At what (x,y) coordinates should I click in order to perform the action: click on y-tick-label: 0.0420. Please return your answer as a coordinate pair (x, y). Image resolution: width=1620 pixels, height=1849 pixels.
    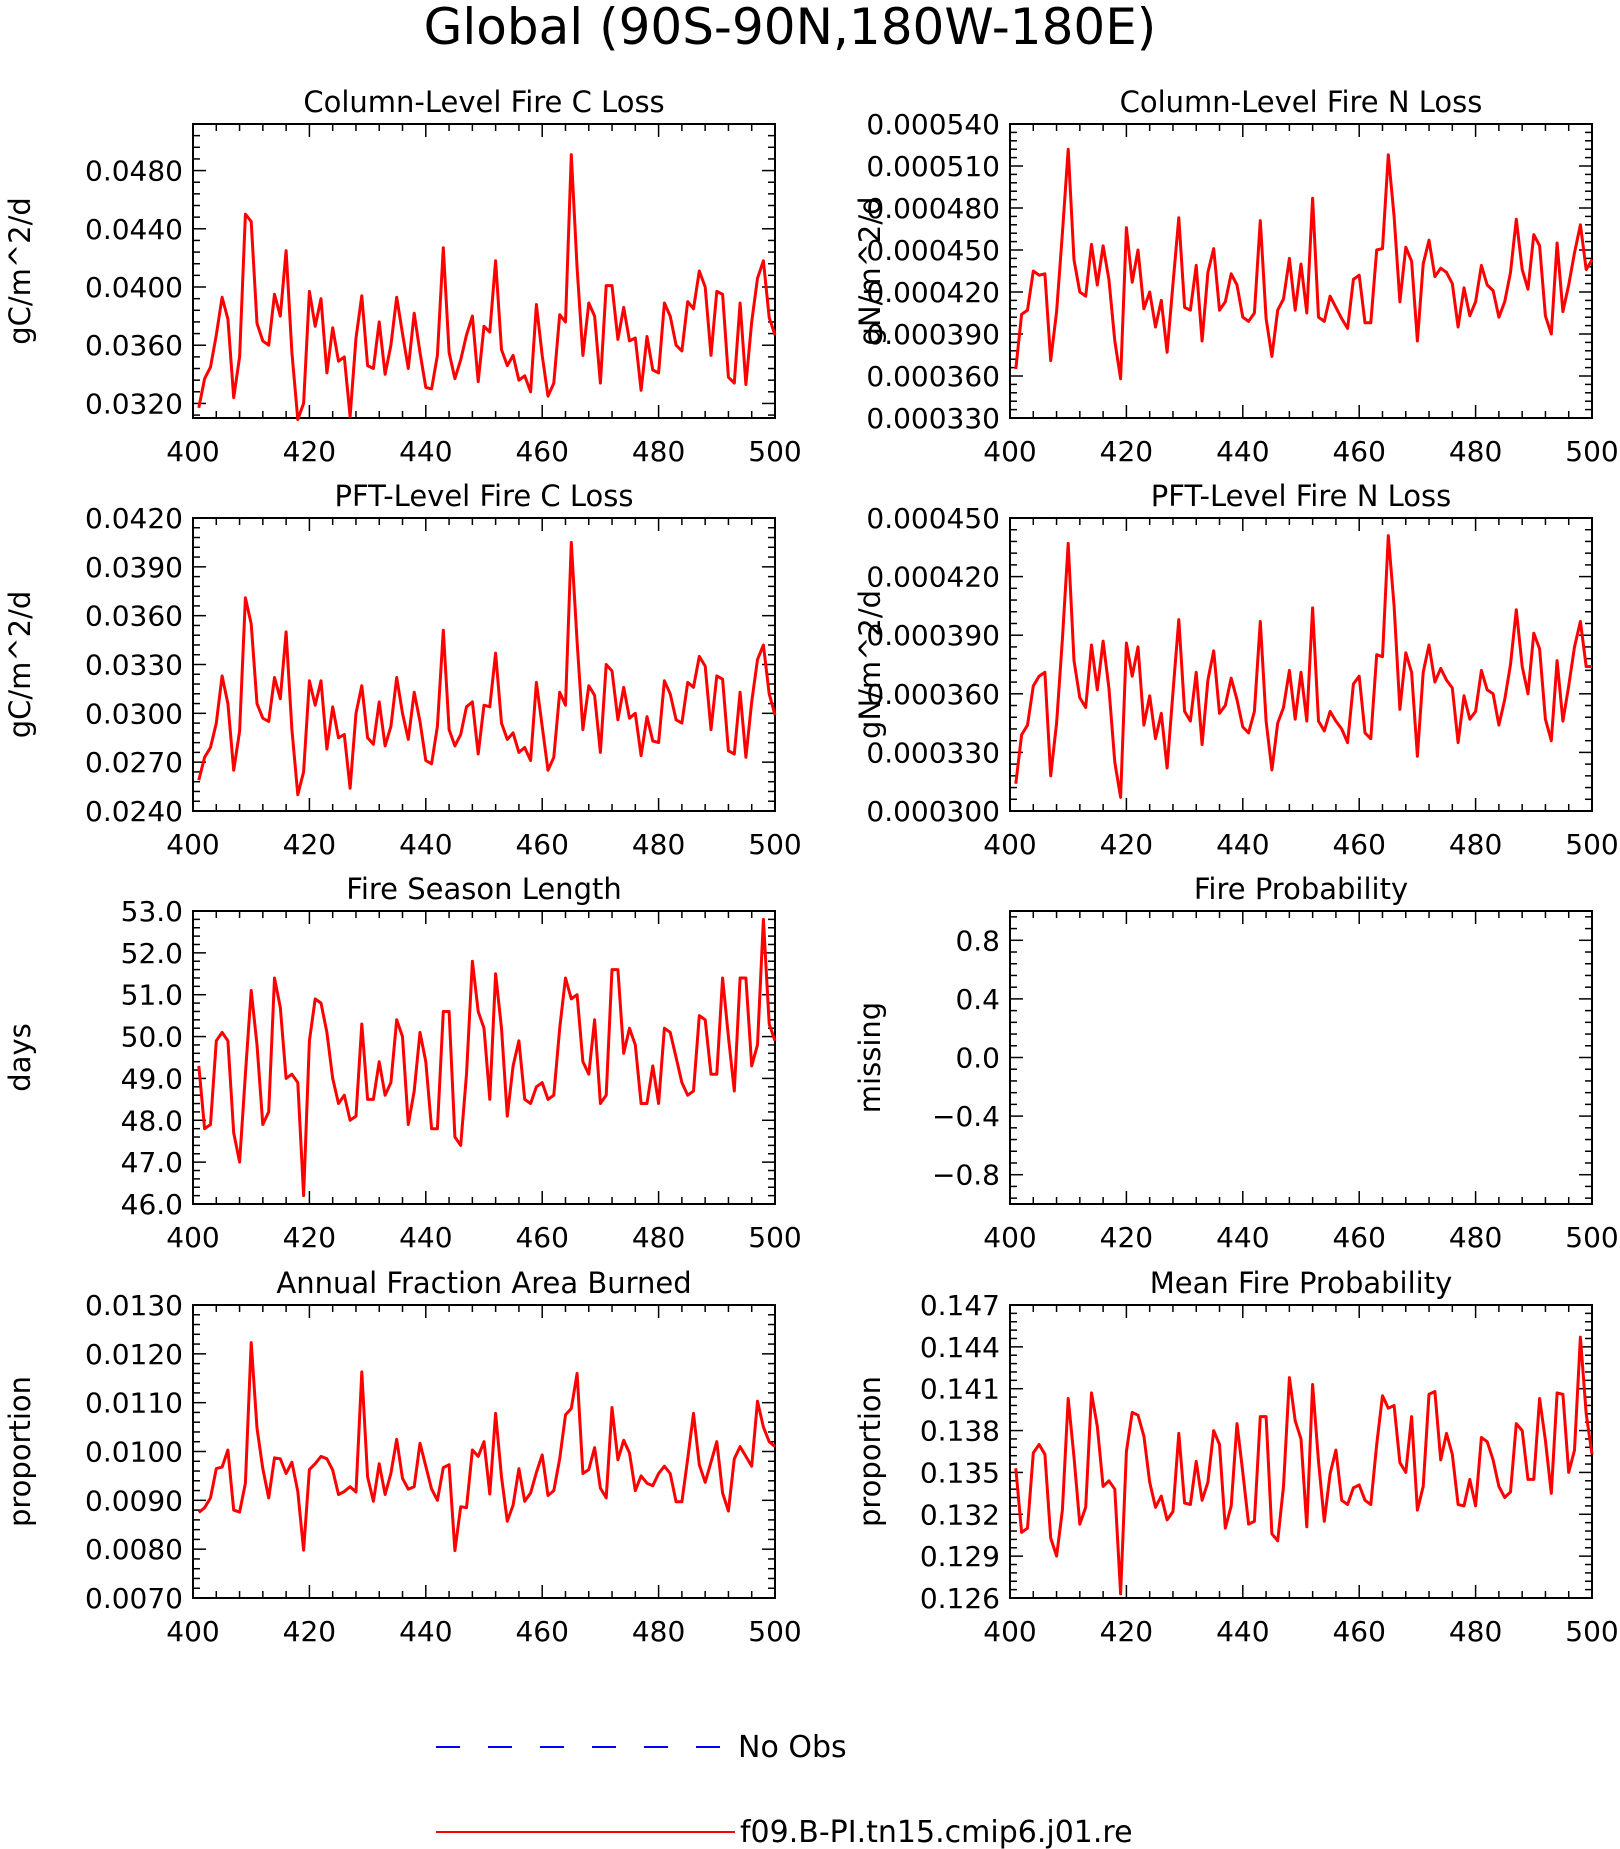
    Looking at the image, I should click on (134, 518).